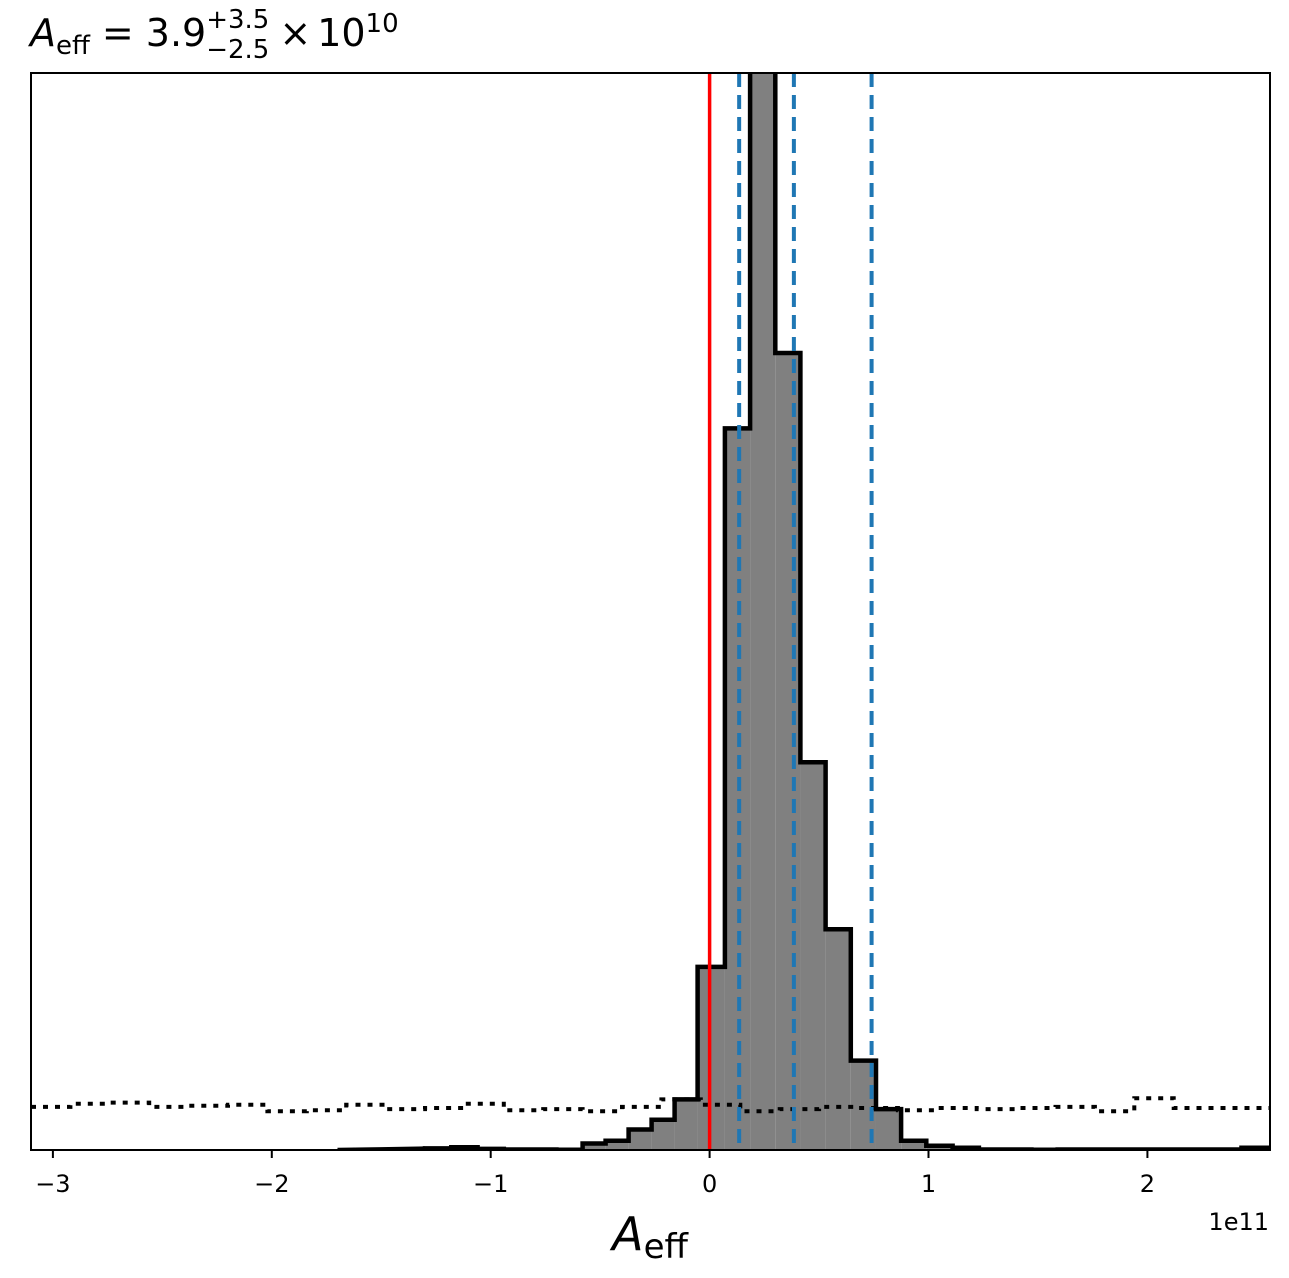 This screenshot has height=1278, width=1289. Describe the element at coordinates (382, 24) in the screenshot. I see `title-exponent: 10` at that location.